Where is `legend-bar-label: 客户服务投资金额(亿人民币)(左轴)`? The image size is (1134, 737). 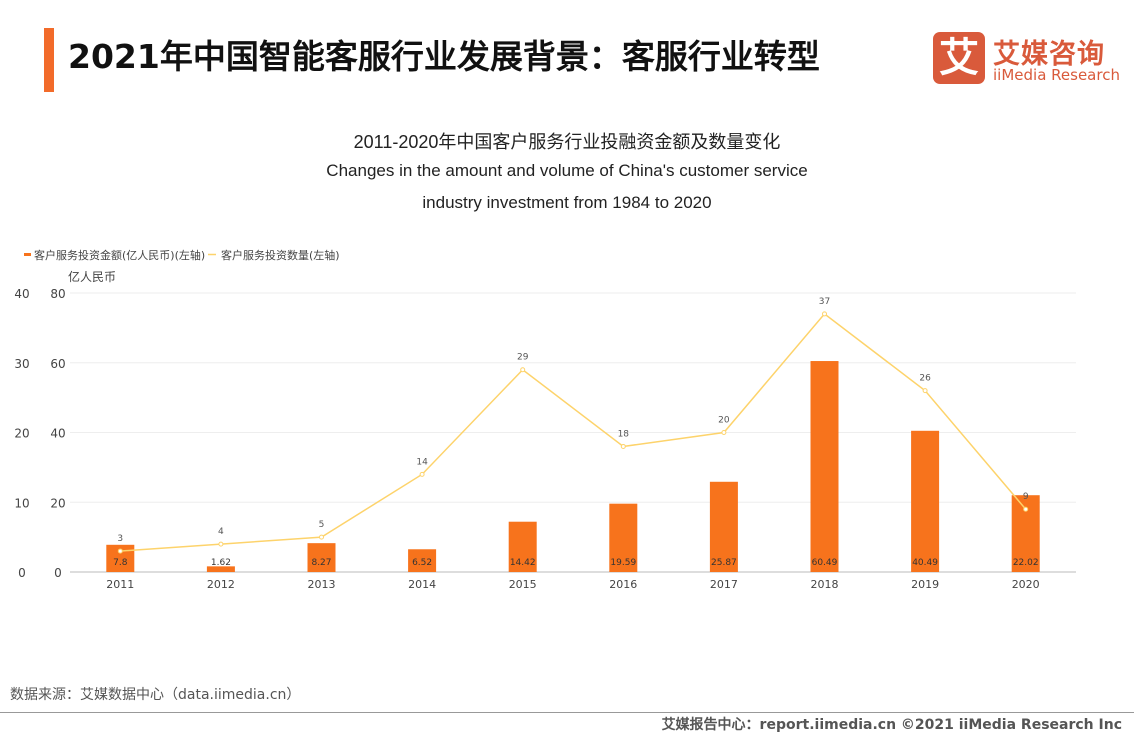 legend-bar-label: 客户服务投资金额(亿人民币)(左轴) is located at coordinates (119, 255).